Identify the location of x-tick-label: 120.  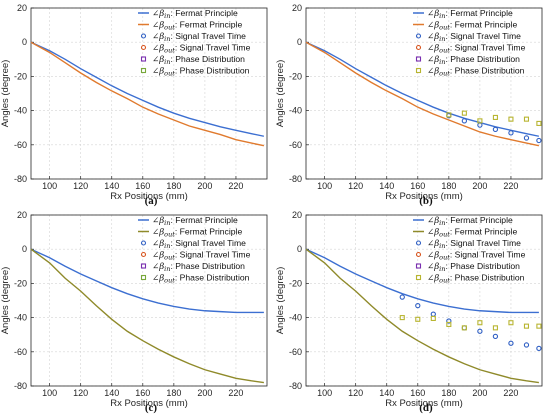
(80, 186).